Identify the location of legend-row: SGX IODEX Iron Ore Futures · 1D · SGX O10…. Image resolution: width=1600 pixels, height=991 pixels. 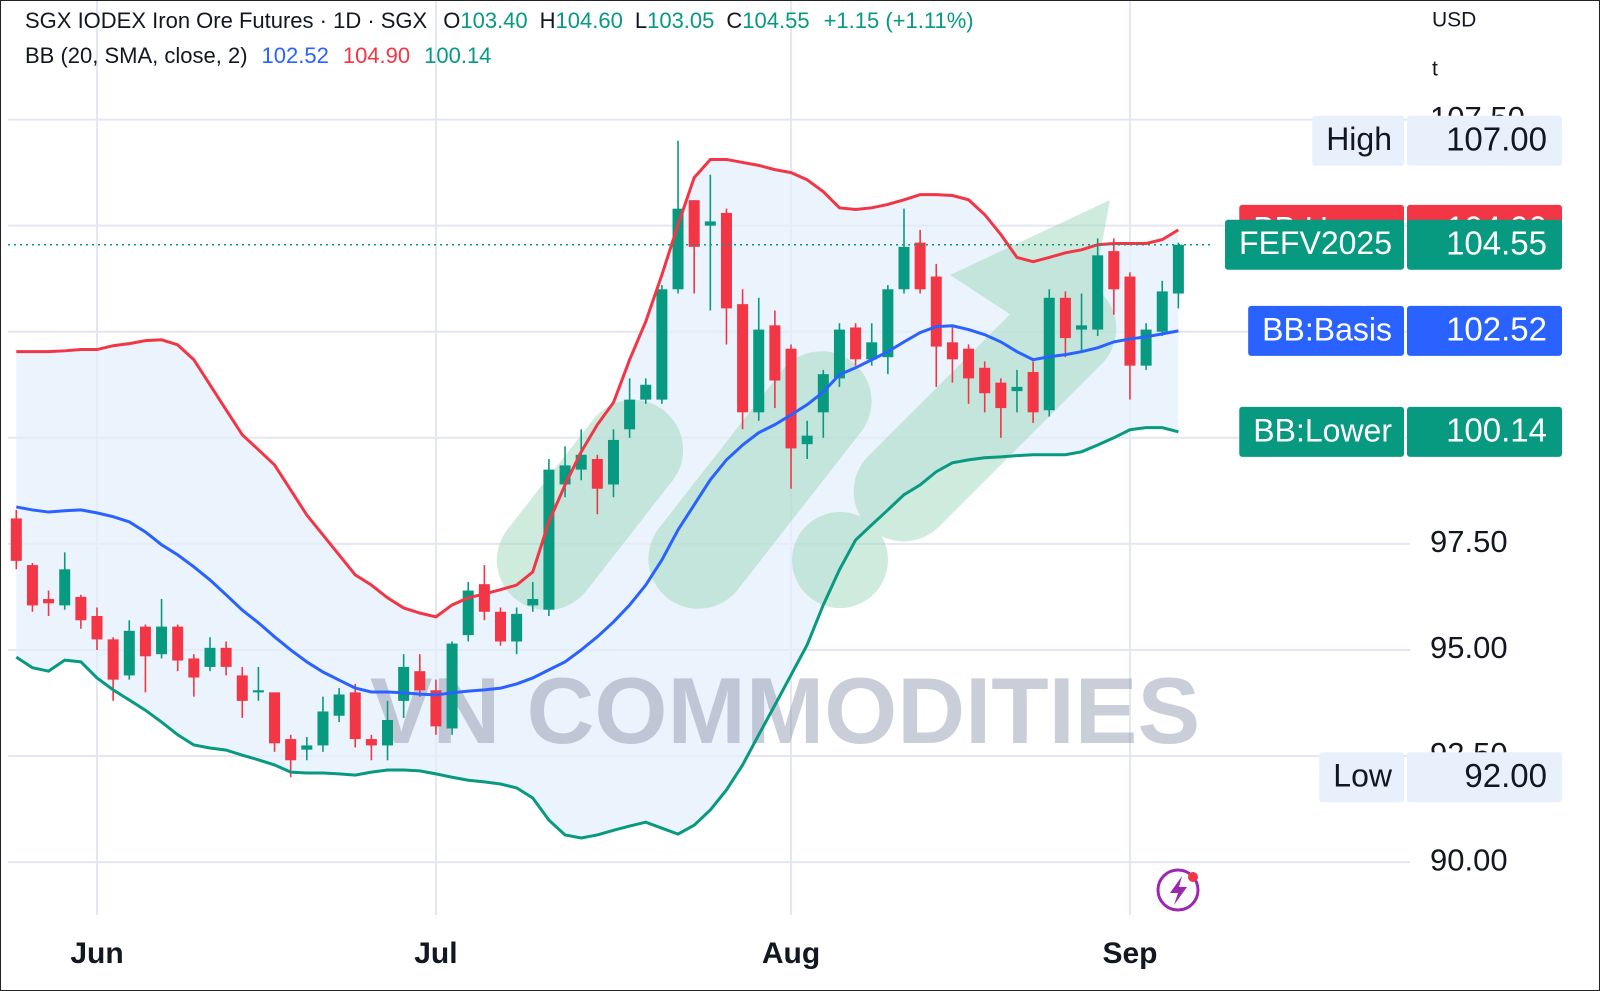
(499, 20).